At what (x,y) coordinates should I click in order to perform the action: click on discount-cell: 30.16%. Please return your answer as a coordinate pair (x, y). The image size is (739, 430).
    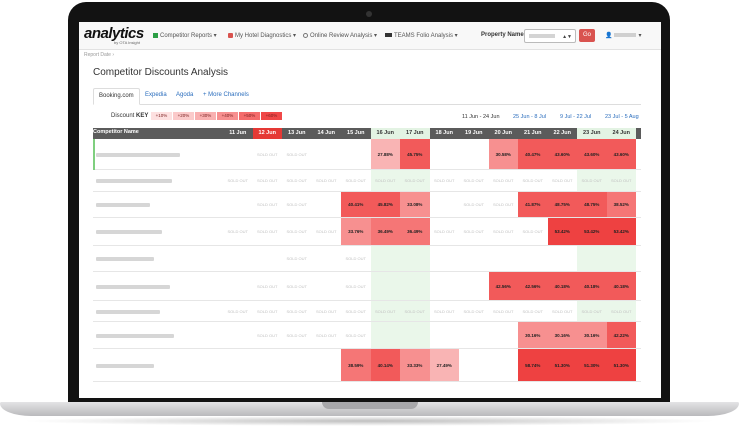
    Looking at the image, I should click on (533, 335).